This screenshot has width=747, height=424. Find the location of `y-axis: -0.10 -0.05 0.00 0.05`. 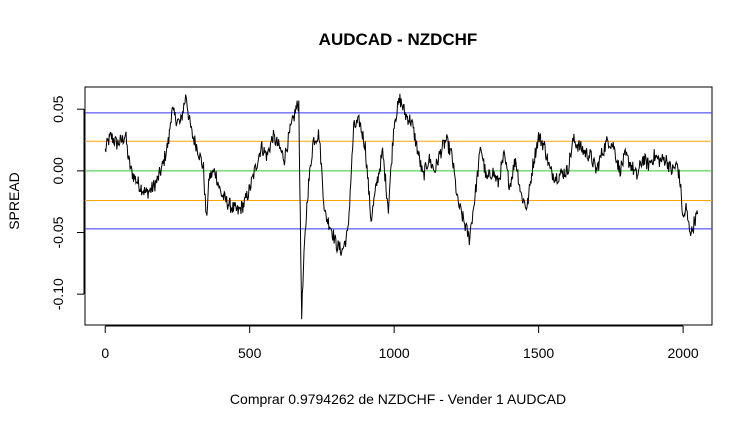

y-axis: -0.10 -0.05 0.00 0.05 is located at coordinates (67, 202).